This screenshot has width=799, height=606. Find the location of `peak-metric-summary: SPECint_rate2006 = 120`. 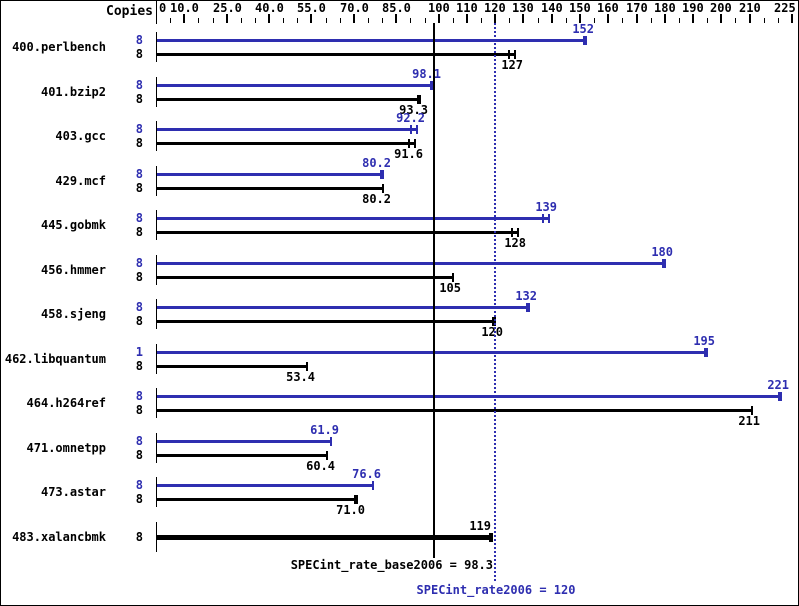

peak-metric-summary: SPECint_rate2006 = 120 is located at coordinates (496, 590).